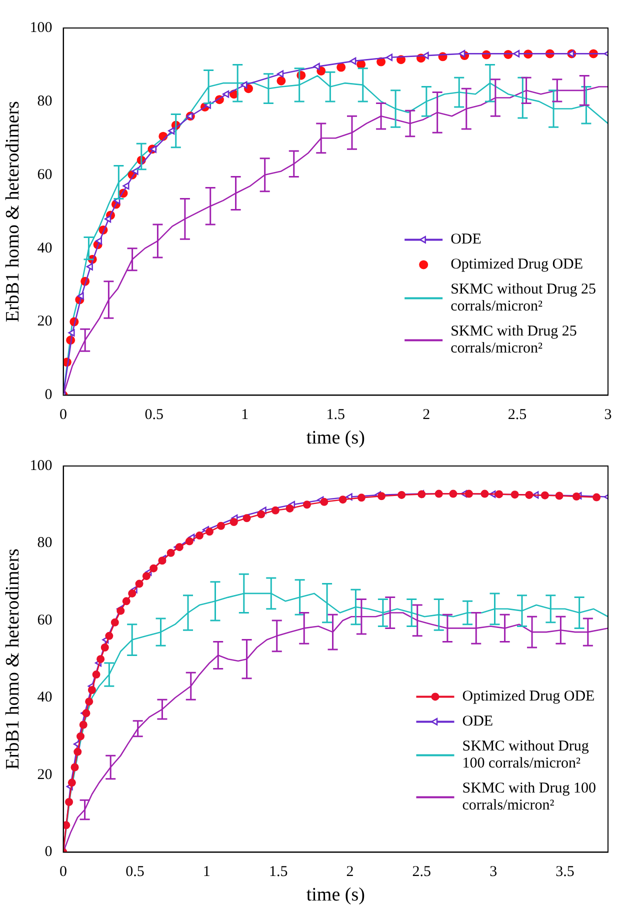 This screenshot has height=907, width=618. I want to click on legend-label: SKMC with Drug 25 corrals/micron², so click(513, 340).